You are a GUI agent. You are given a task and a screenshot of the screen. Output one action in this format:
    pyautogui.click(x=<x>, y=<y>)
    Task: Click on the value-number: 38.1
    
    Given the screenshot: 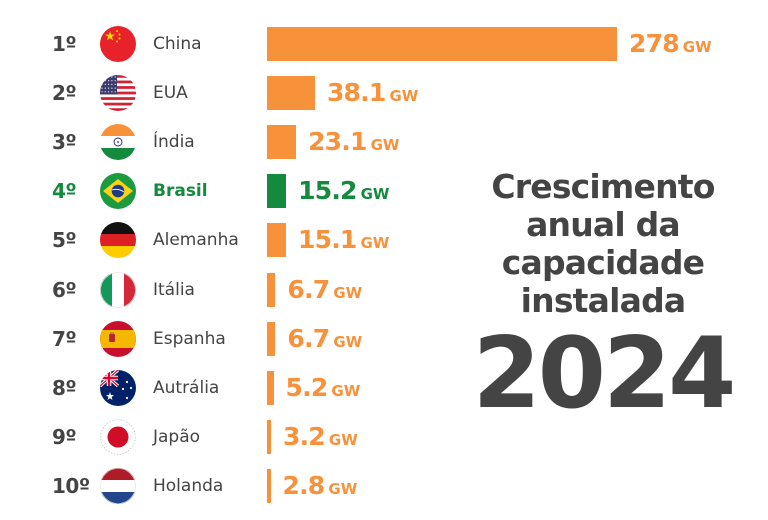 What is the action you would take?
    pyautogui.click(x=356, y=93)
    